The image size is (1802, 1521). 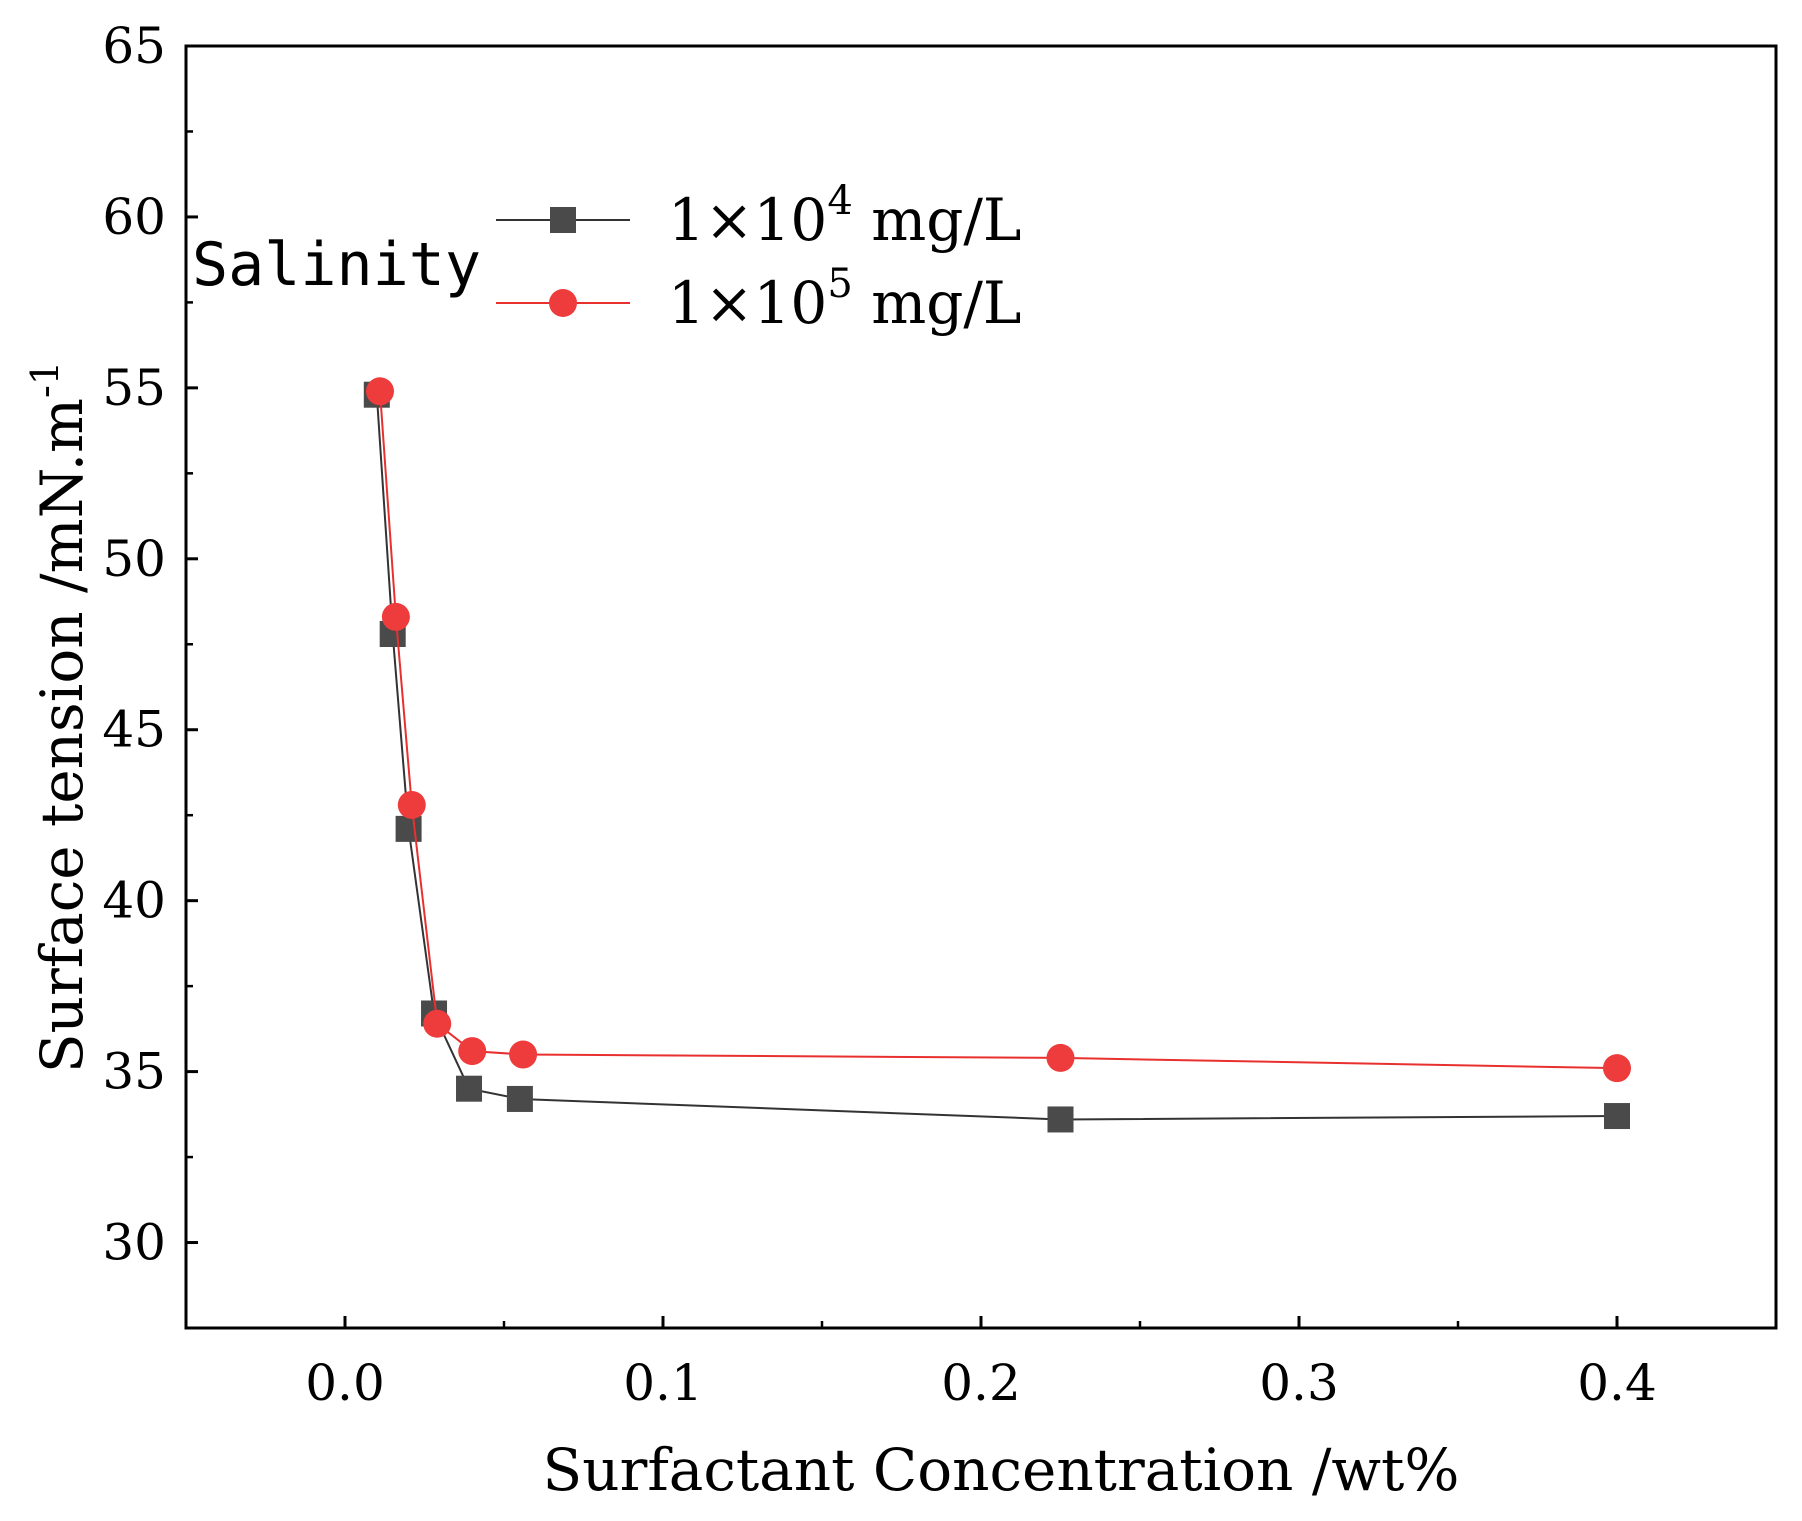 What do you see at coordinates (134, 388) in the screenshot?
I see `y-tick-label: 55` at bounding box center [134, 388].